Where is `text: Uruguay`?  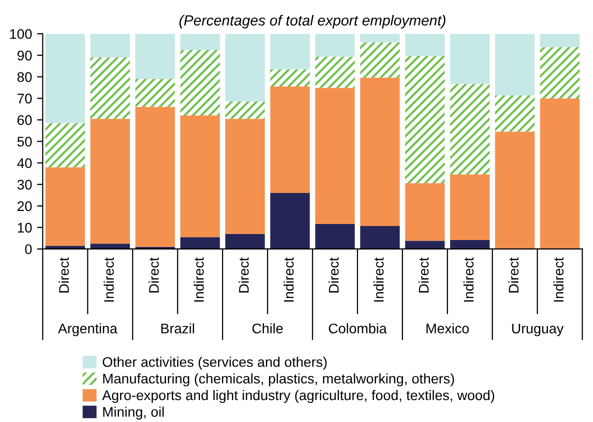 text: Uruguay is located at coordinates (538, 330).